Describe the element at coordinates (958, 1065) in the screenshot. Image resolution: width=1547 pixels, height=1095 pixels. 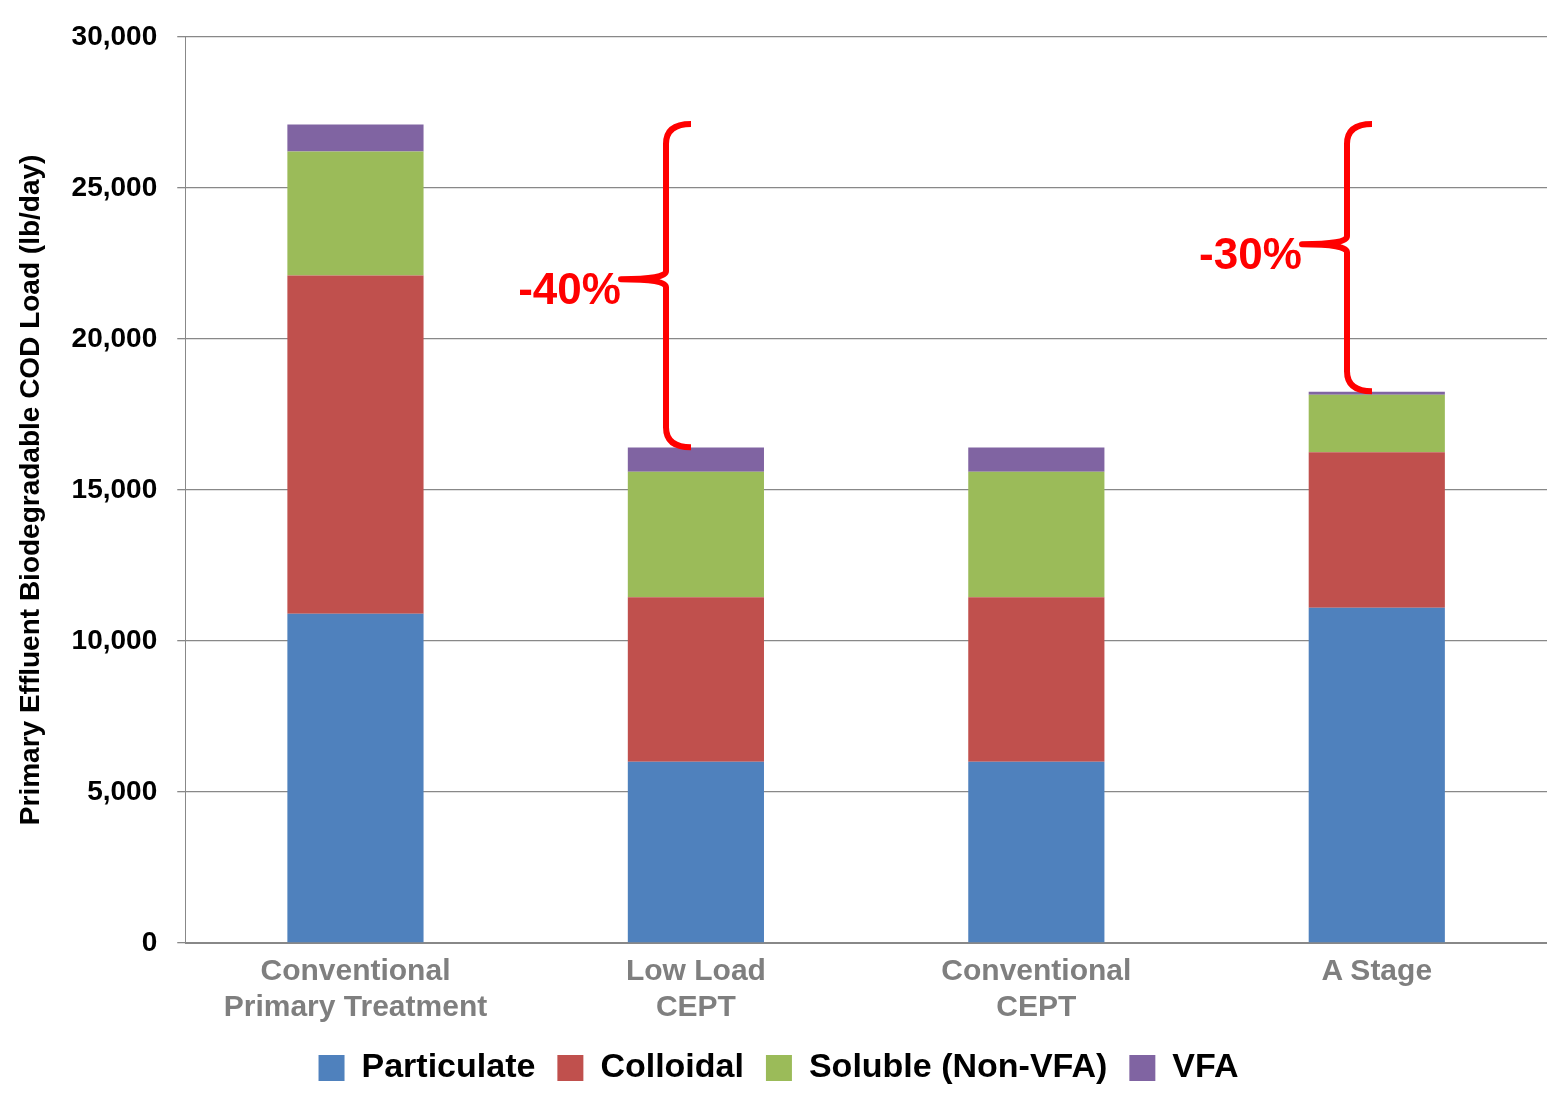
I see `legend-label: Soluble (Non-VFA)` at that location.